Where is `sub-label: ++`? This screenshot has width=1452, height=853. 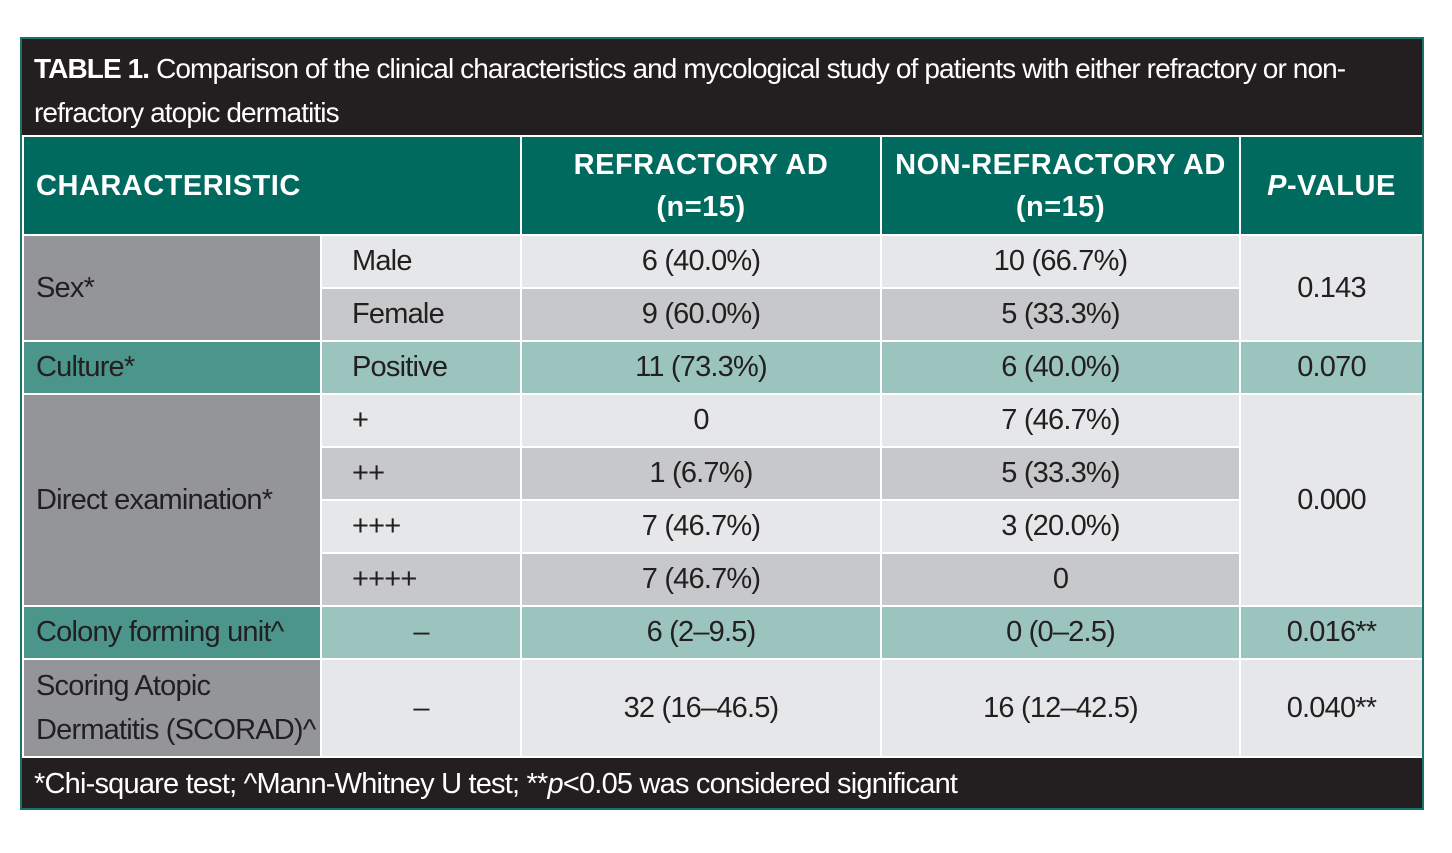
sub-label: ++ is located at coordinates (421, 473).